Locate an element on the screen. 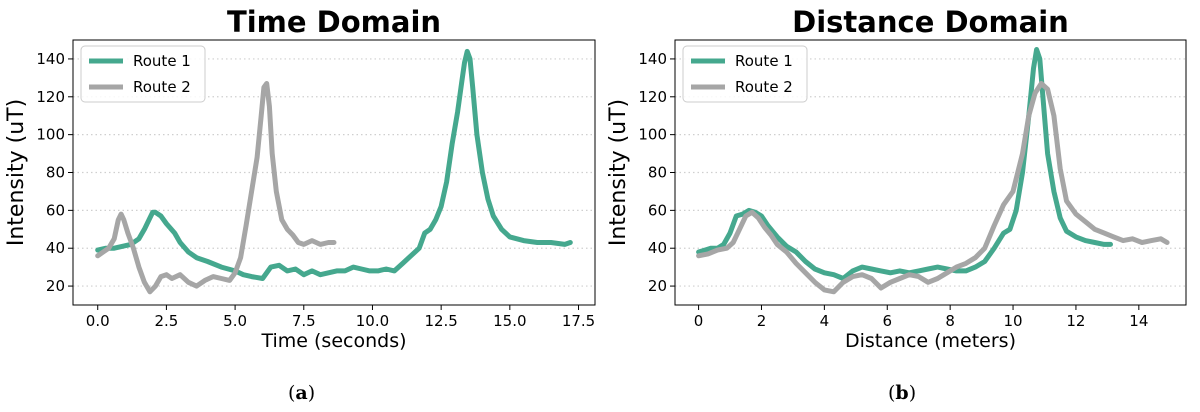  chart-title: Distance Domain is located at coordinates (930, 22).